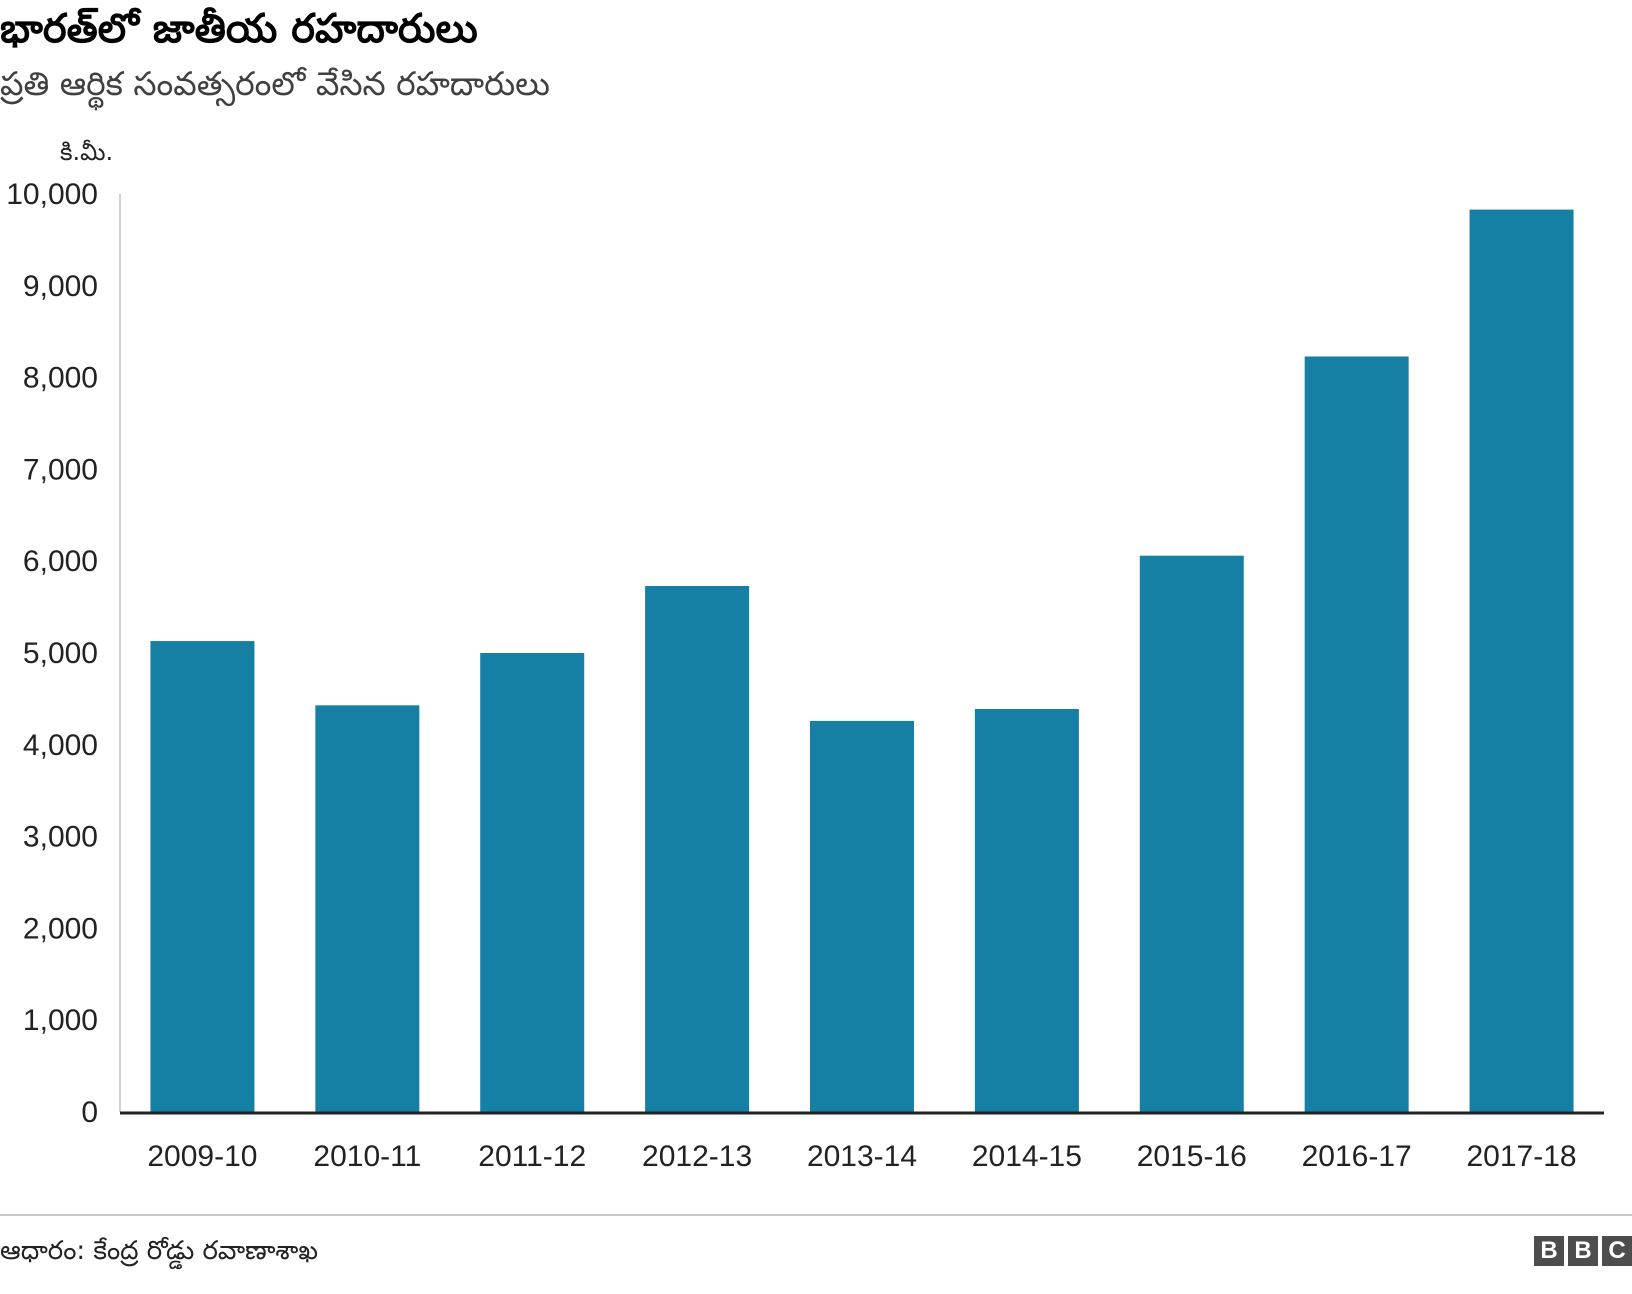 The image size is (1632, 1294). I want to click on y-tick-label: 9,000, so click(60, 286).